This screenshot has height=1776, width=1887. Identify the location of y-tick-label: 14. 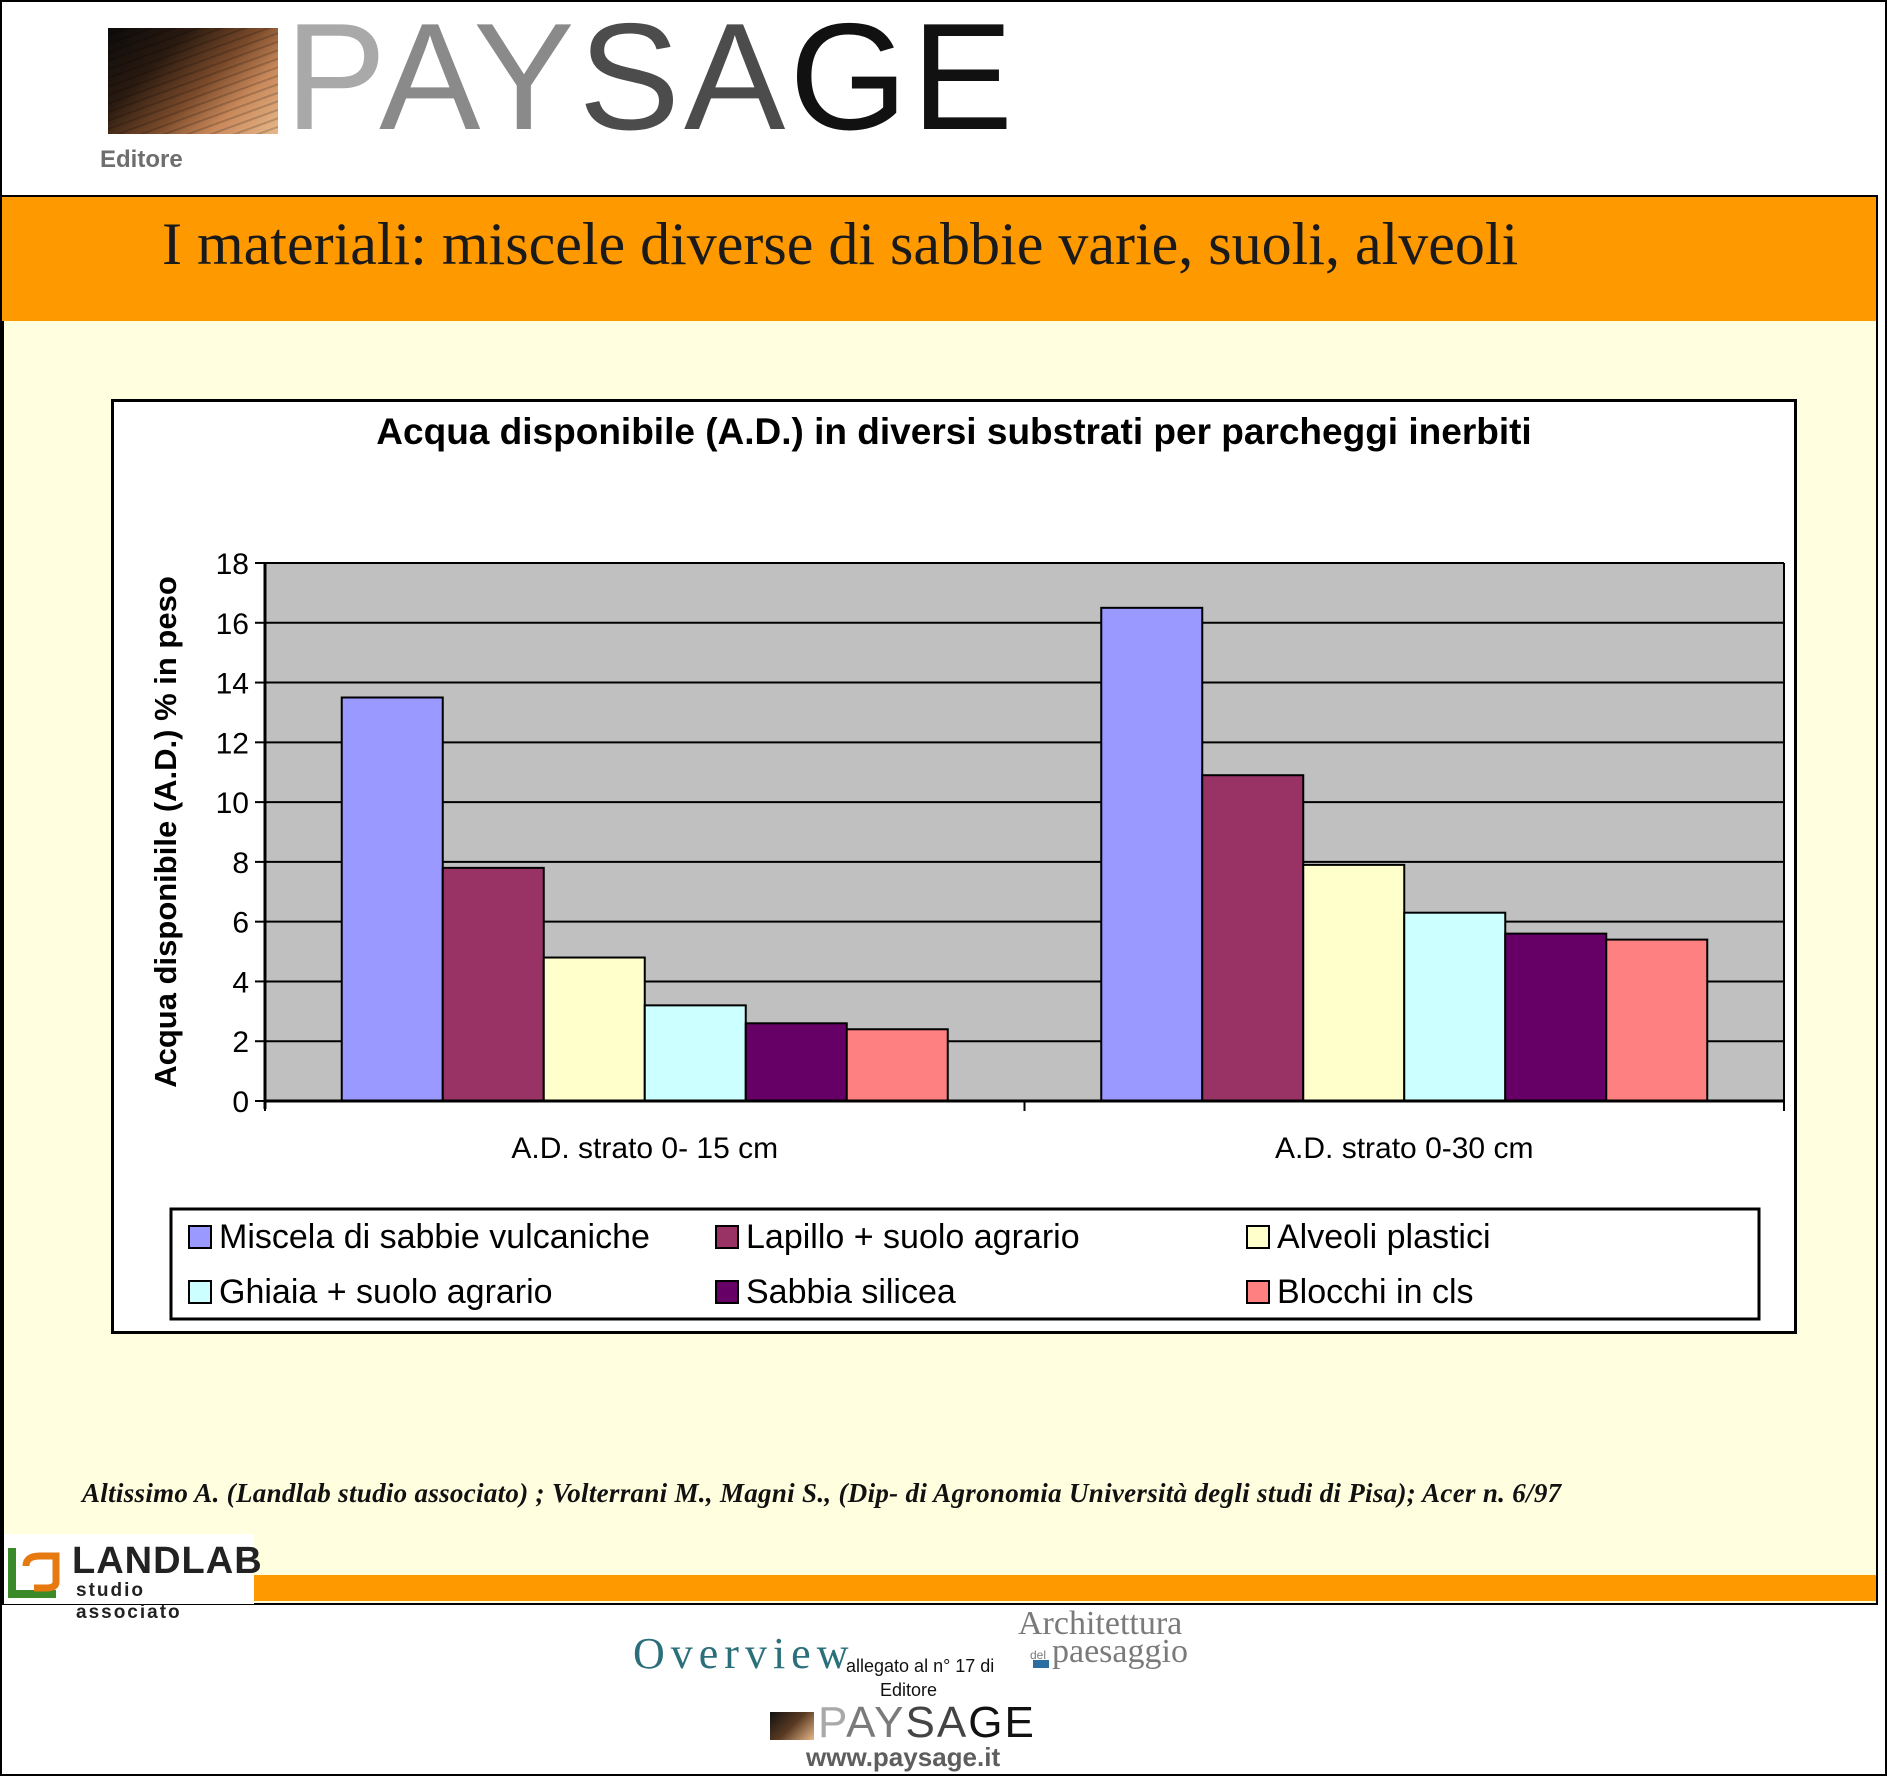
(232, 684).